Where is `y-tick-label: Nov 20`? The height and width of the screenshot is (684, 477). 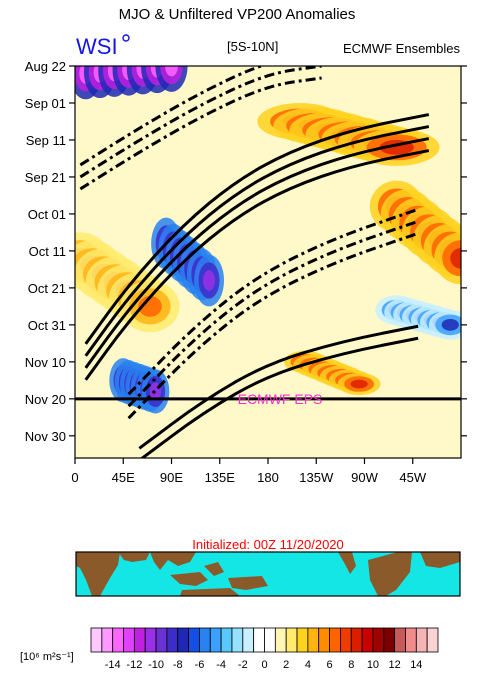
y-tick-label: Nov 20 is located at coordinates (45, 399).